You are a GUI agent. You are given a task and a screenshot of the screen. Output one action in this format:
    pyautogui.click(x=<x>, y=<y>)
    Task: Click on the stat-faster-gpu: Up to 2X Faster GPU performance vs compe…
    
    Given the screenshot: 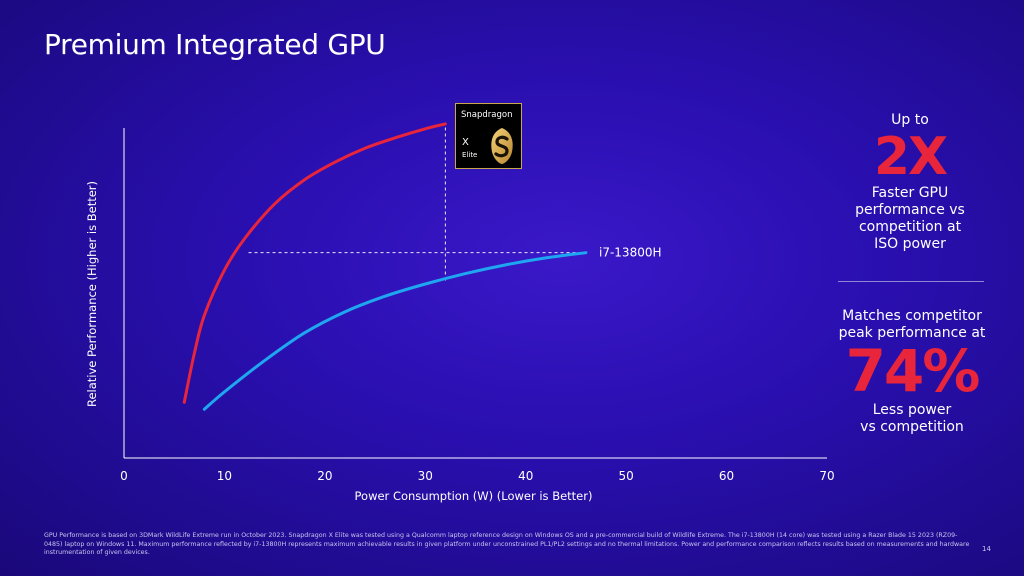 What is the action you would take?
    pyautogui.click(x=910, y=182)
    